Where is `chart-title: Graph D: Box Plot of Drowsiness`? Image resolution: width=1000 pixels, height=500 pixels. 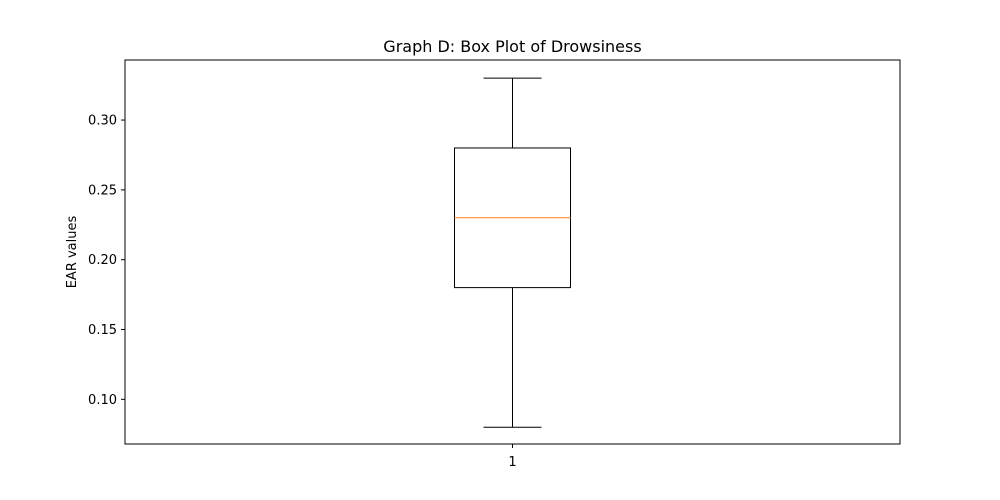 chart-title: Graph D: Box Plot of Drowsiness is located at coordinates (512, 46).